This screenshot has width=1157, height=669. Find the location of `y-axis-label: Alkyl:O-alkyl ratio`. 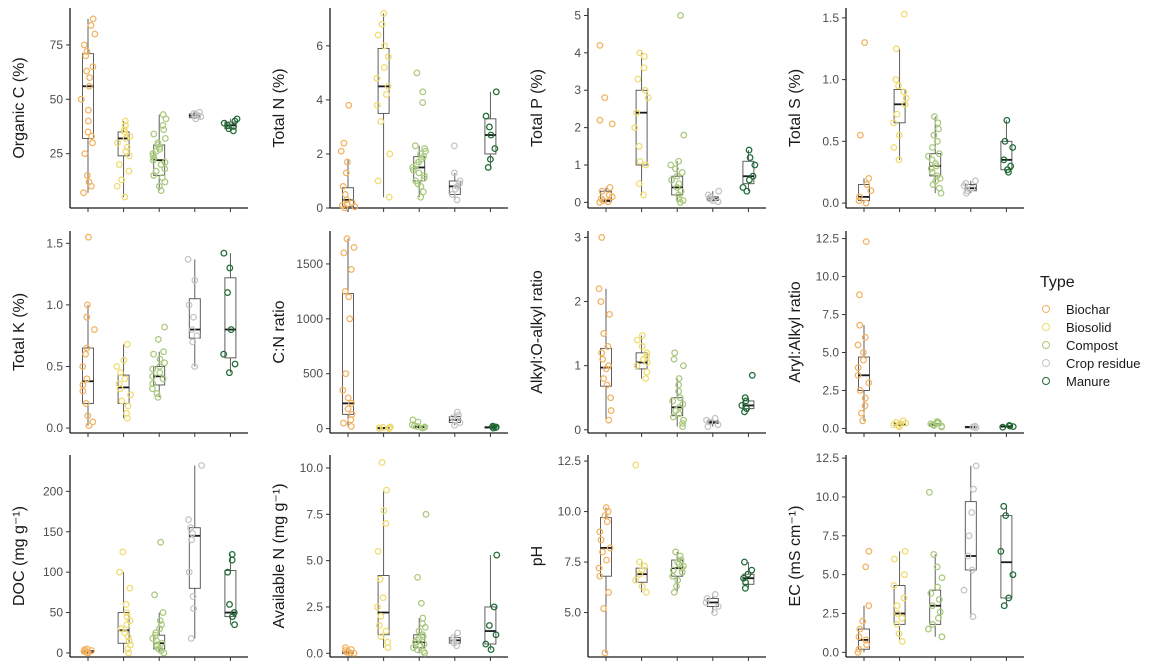

y-axis-label: Alkyl:O-alkyl ratio is located at coordinates (537, 332).